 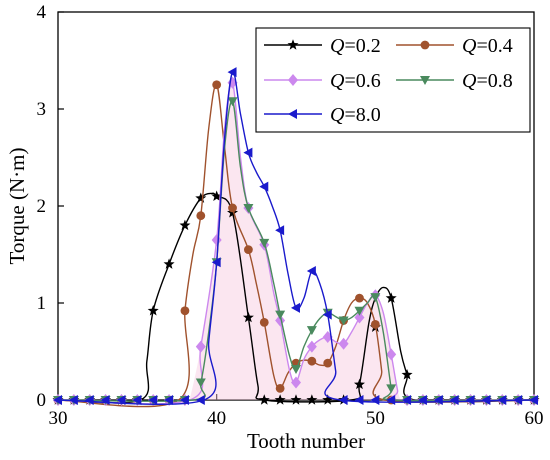 I want to click on legend-label: Q=0.6, so click(x=355, y=81).